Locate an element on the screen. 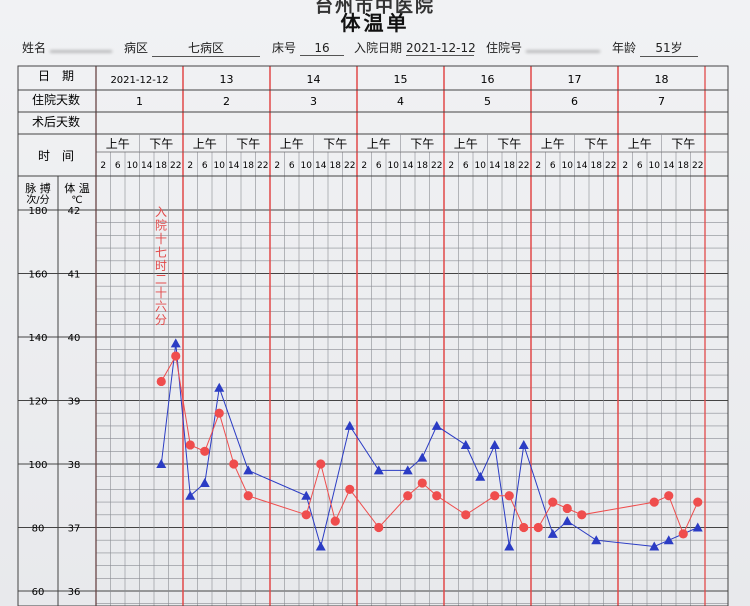 The image size is (750, 606). pulse-tick-label: 140 is located at coordinates (37, 338).